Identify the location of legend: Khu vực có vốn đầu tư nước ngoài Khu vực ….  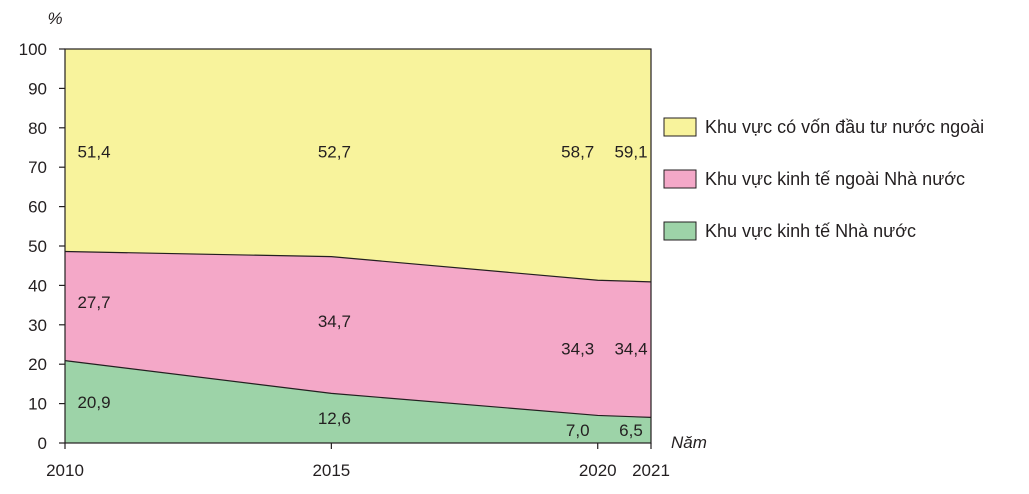
(823, 179).